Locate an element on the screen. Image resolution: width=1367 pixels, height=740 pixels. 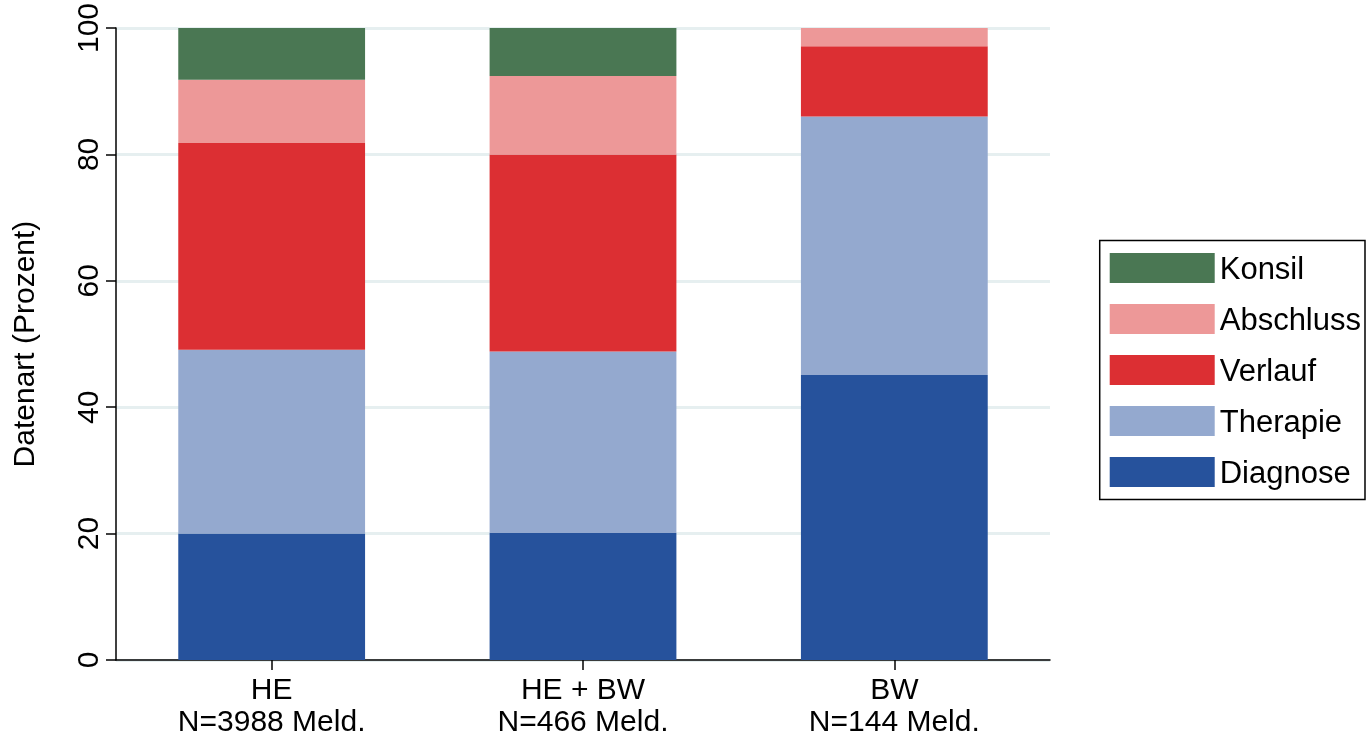
y-tick-label: 60 is located at coordinates (87, 281).